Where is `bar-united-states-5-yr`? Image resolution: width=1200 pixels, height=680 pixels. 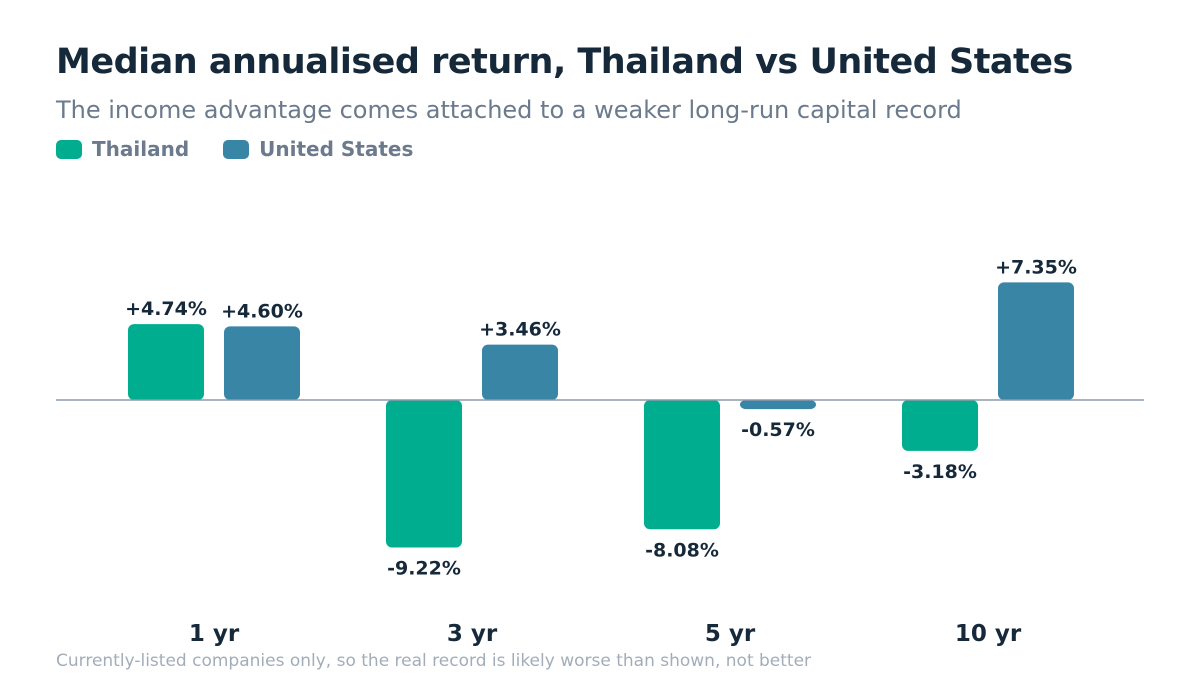 bar-united-states-5-yr is located at coordinates (778, 405).